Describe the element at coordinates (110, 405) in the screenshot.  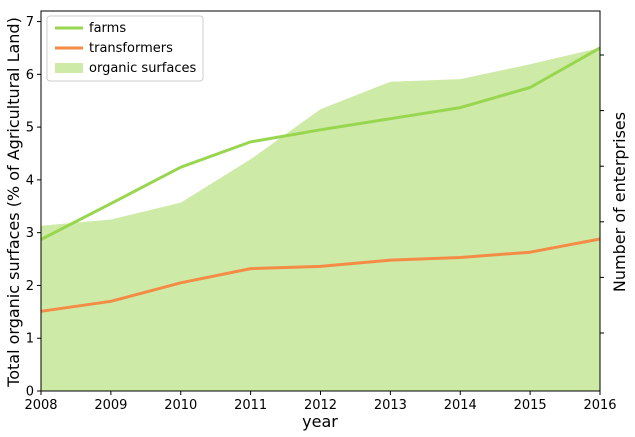
I see `x-tick-label: 2009` at that location.